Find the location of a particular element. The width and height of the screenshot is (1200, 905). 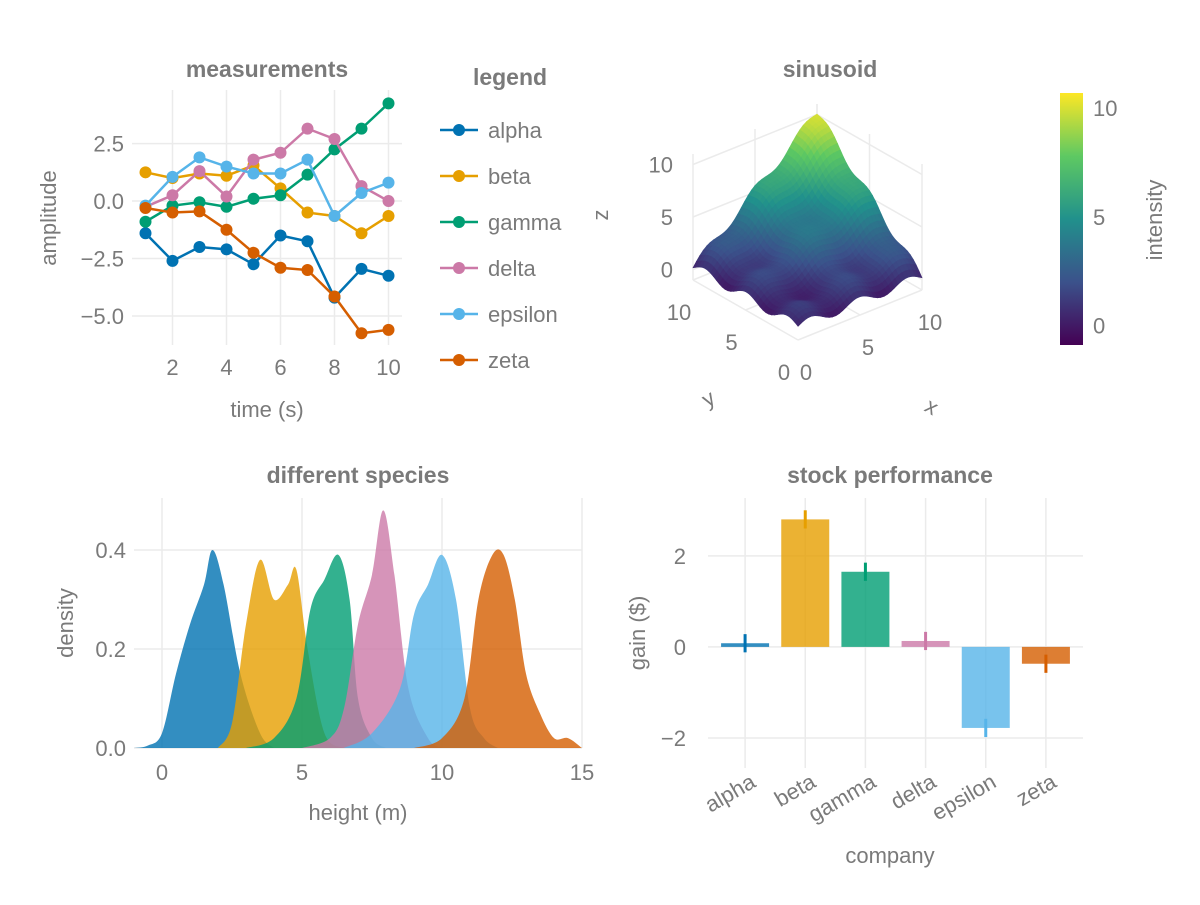

legend-marker-zeta is located at coordinates (459, 360).